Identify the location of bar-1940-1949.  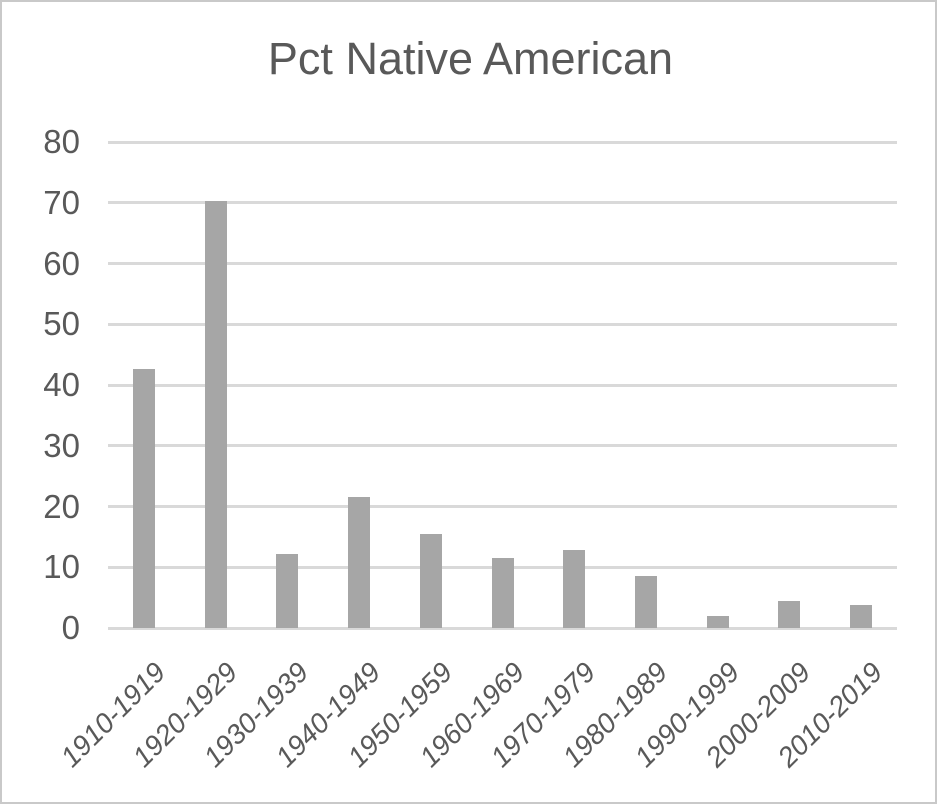
(359, 562).